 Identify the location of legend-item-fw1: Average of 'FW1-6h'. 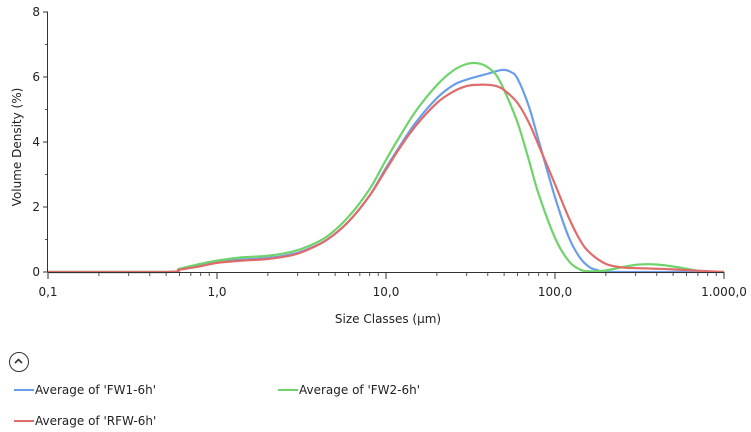
(85, 390).